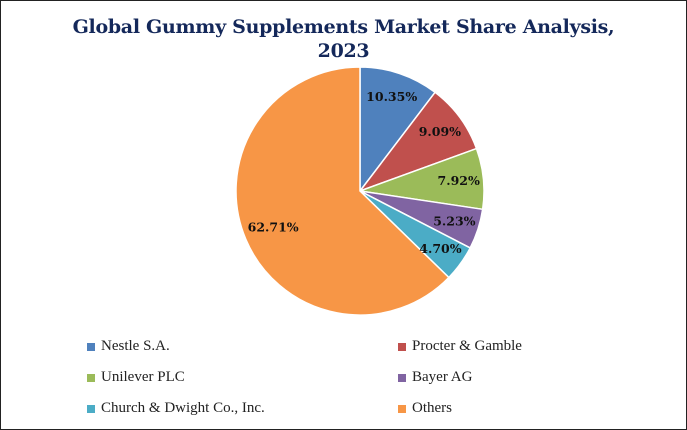 This screenshot has height=430, width=687. Describe the element at coordinates (440, 131) in the screenshot. I see `data-label: 9.09%` at that location.